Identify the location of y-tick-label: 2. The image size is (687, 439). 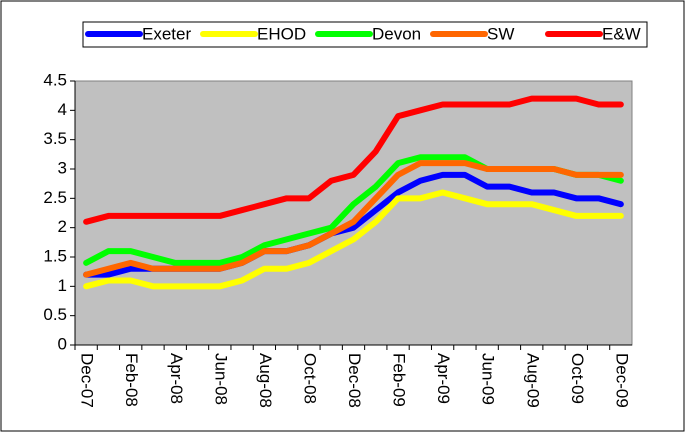
(62, 226).